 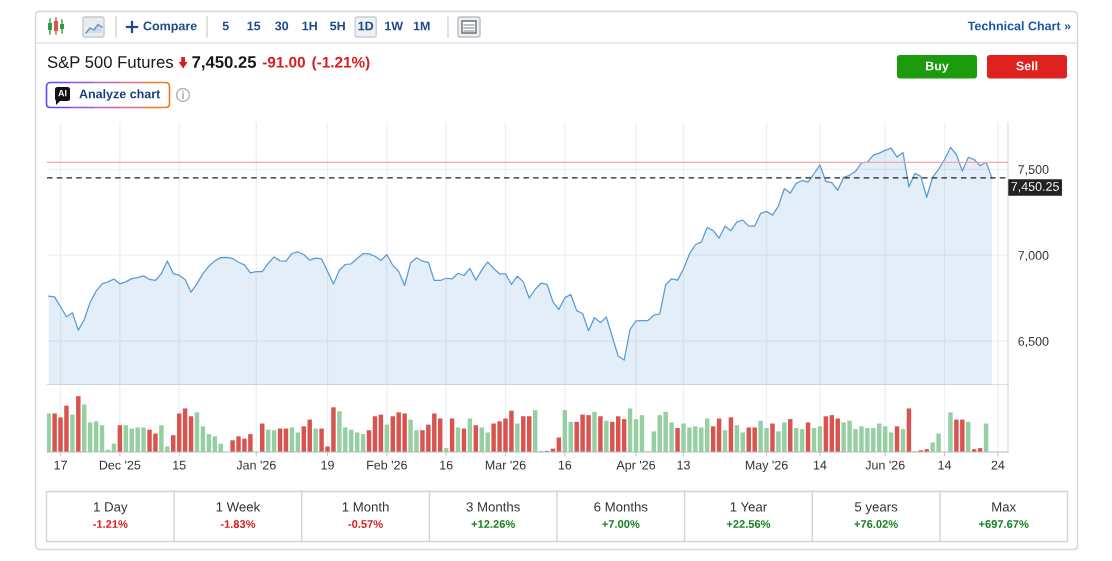 What do you see at coordinates (748, 524) in the screenshot?
I see `text: +22.56%` at bounding box center [748, 524].